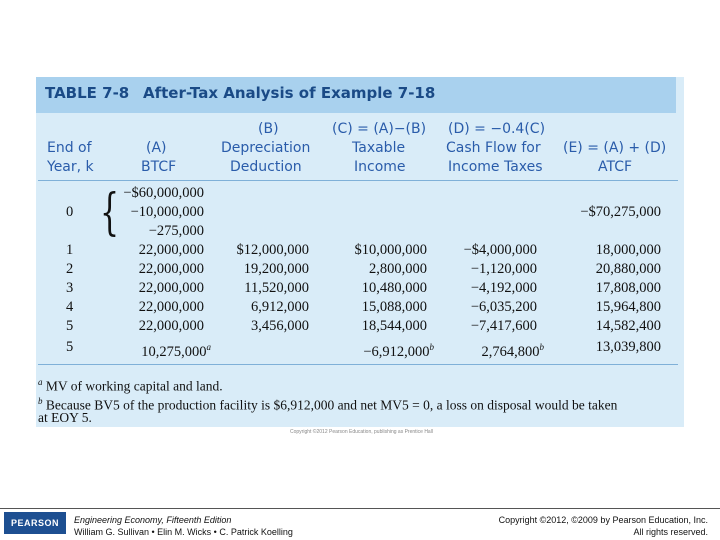 Image resolution: width=720 pixels, height=540 pixels. What do you see at coordinates (176, 231) in the screenshot?
I see `year0-btcf-3: −275,000` at bounding box center [176, 231].